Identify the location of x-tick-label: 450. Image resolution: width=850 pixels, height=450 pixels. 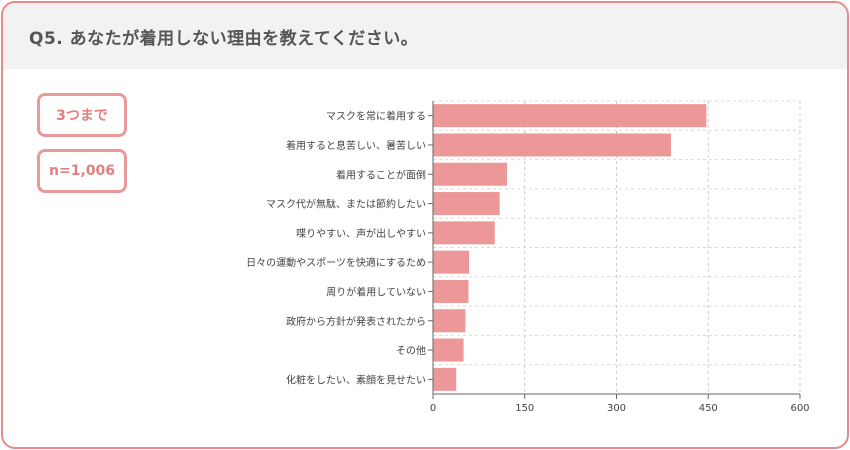
(708, 408).